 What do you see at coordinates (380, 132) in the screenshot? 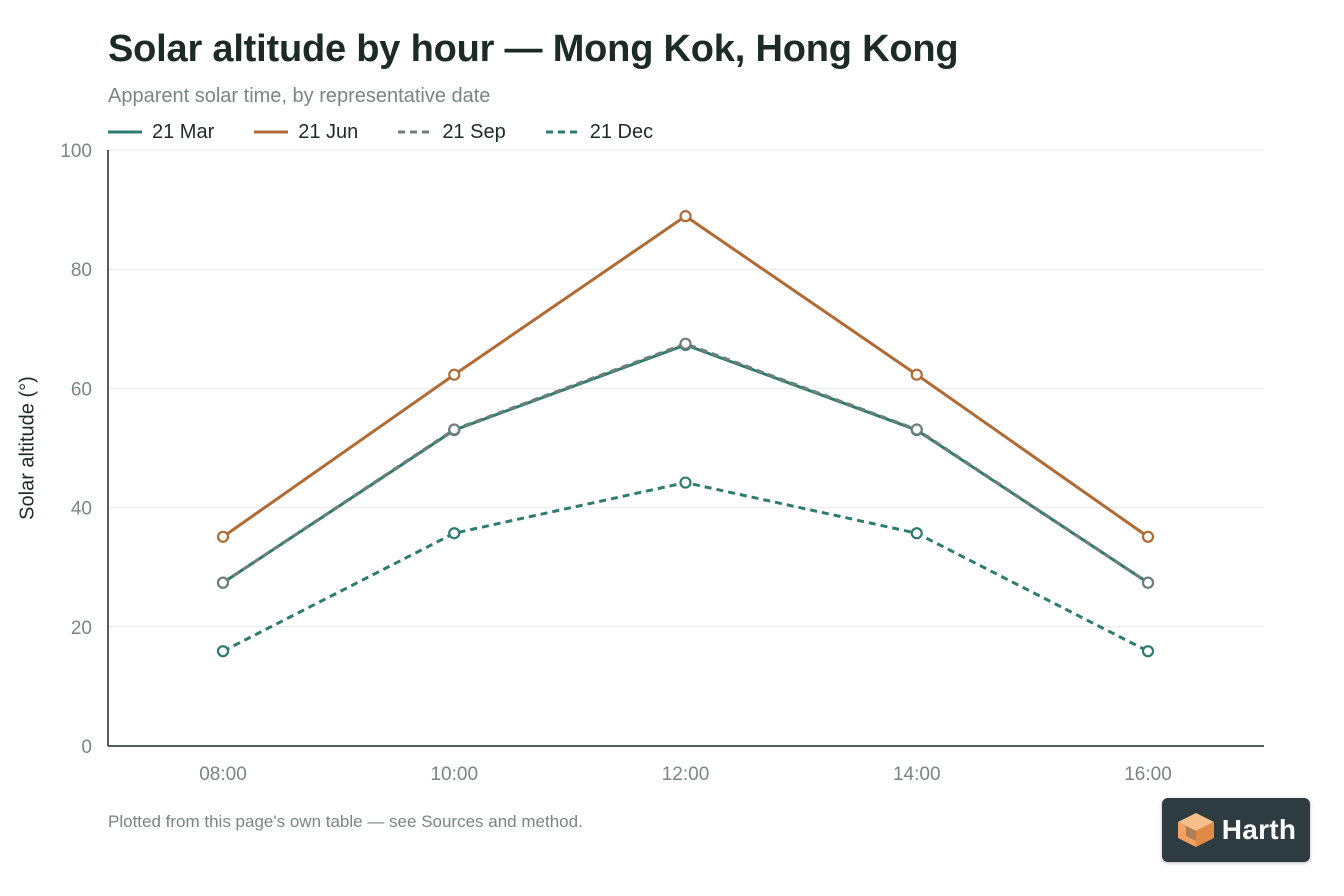
I see `legend: 21 Mar 21 Jun 21 Sep 21 Dec` at bounding box center [380, 132].